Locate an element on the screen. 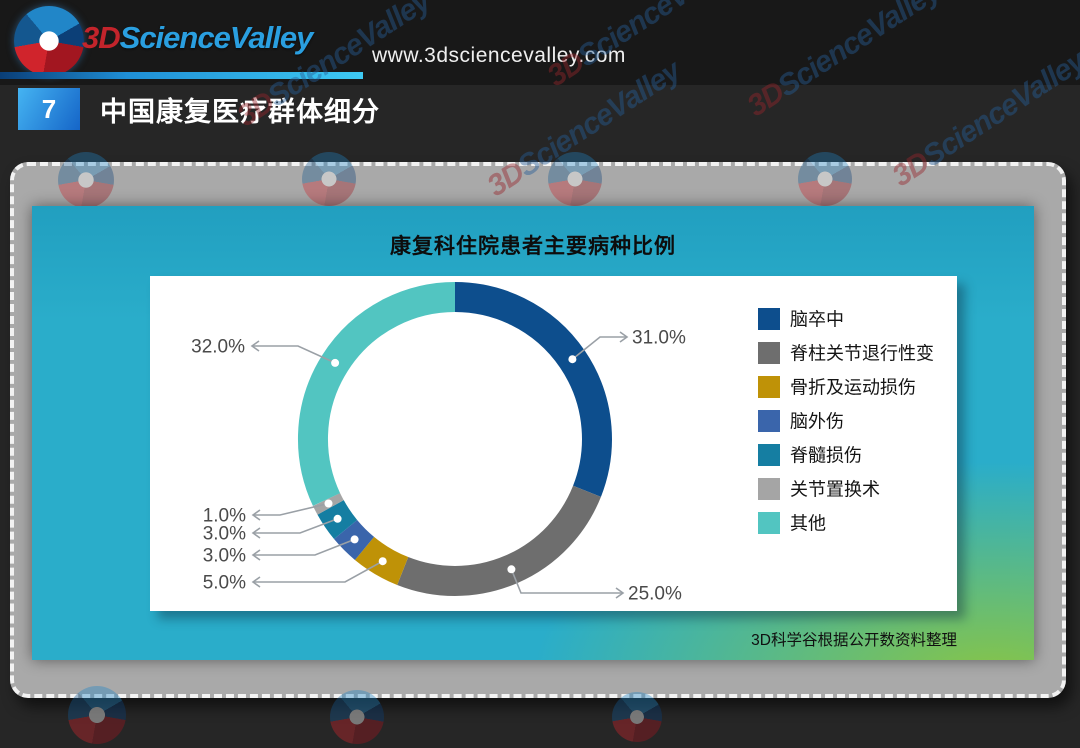 The width and height of the screenshot is (1080, 748). percent-label: 1.0% is located at coordinates (224, 516).